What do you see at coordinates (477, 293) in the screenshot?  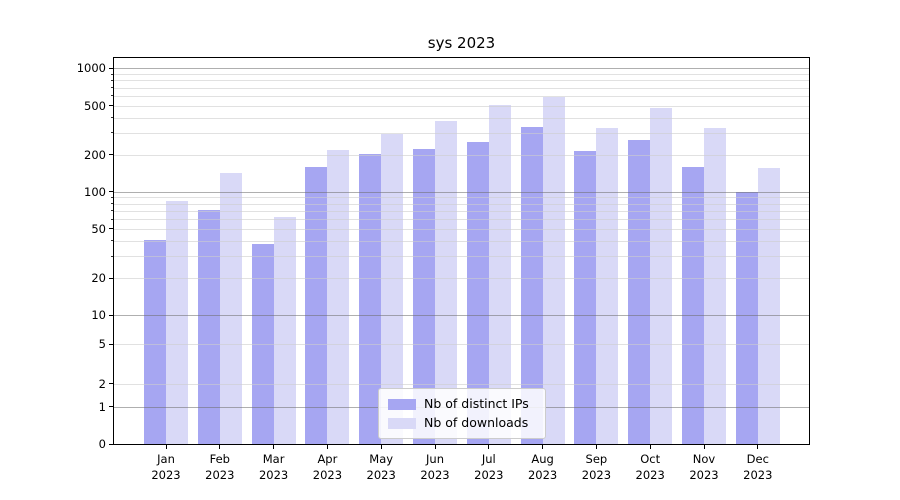 I see `bar-nb-of-distinct-ips-jul` at bounding box center [477, 293].